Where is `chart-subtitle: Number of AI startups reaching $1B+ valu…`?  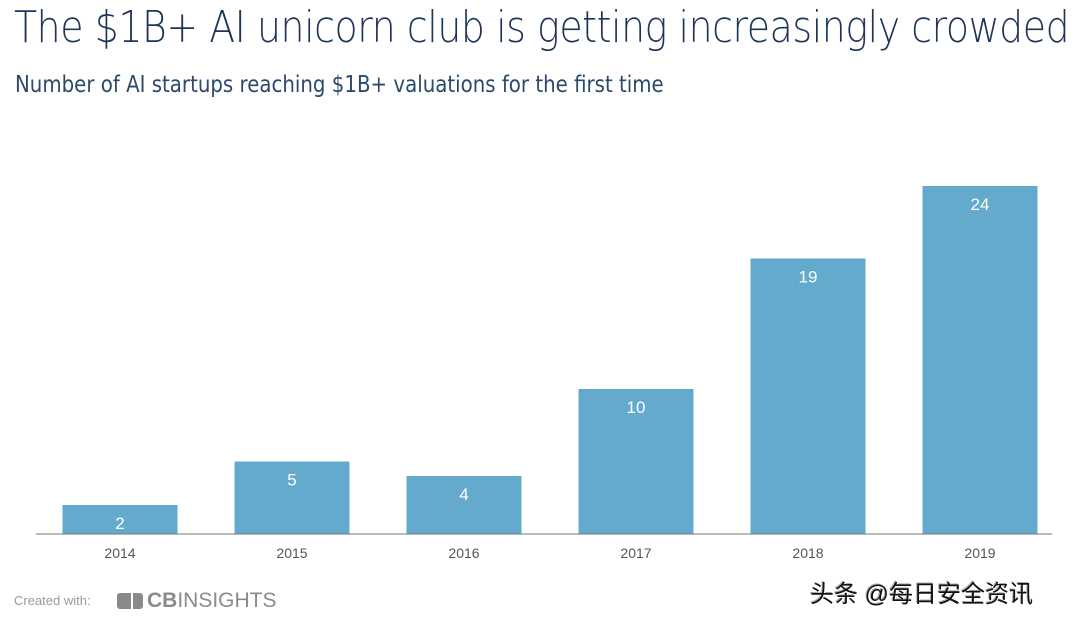
chart-subtitle: Number of AI startups reaching $1B+ valu… is located at coordinates (339, 85).